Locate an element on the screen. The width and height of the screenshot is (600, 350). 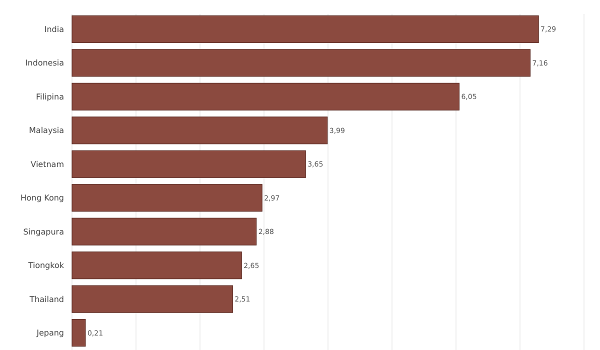
y-tick-label: Hong Kong is located at coordinates (42, 198).